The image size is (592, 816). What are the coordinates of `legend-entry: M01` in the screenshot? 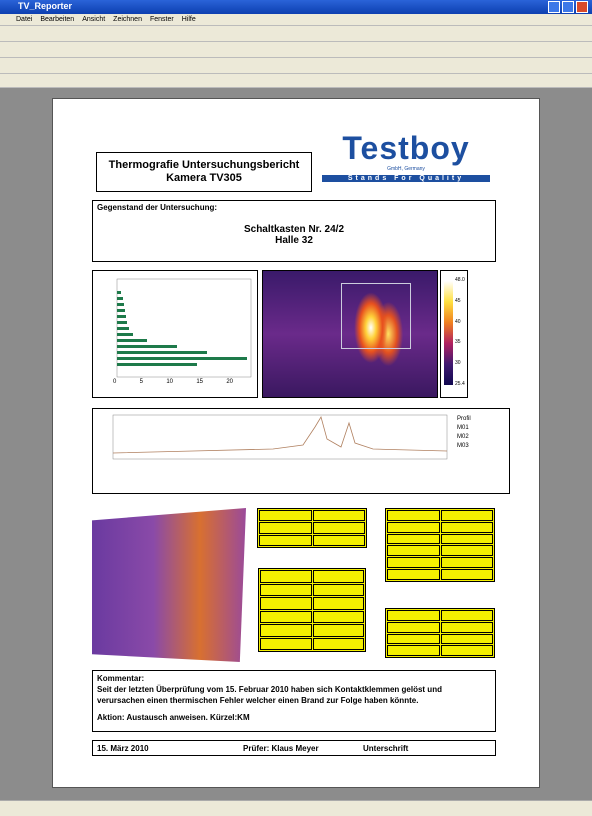 It's located at (463, 428).